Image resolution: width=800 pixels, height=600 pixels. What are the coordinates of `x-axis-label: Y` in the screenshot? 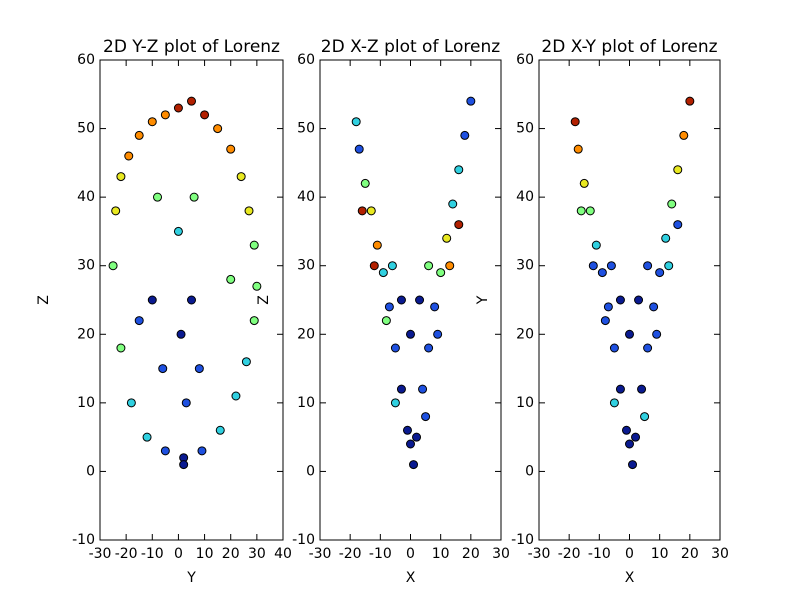 It's located at (191, 578).